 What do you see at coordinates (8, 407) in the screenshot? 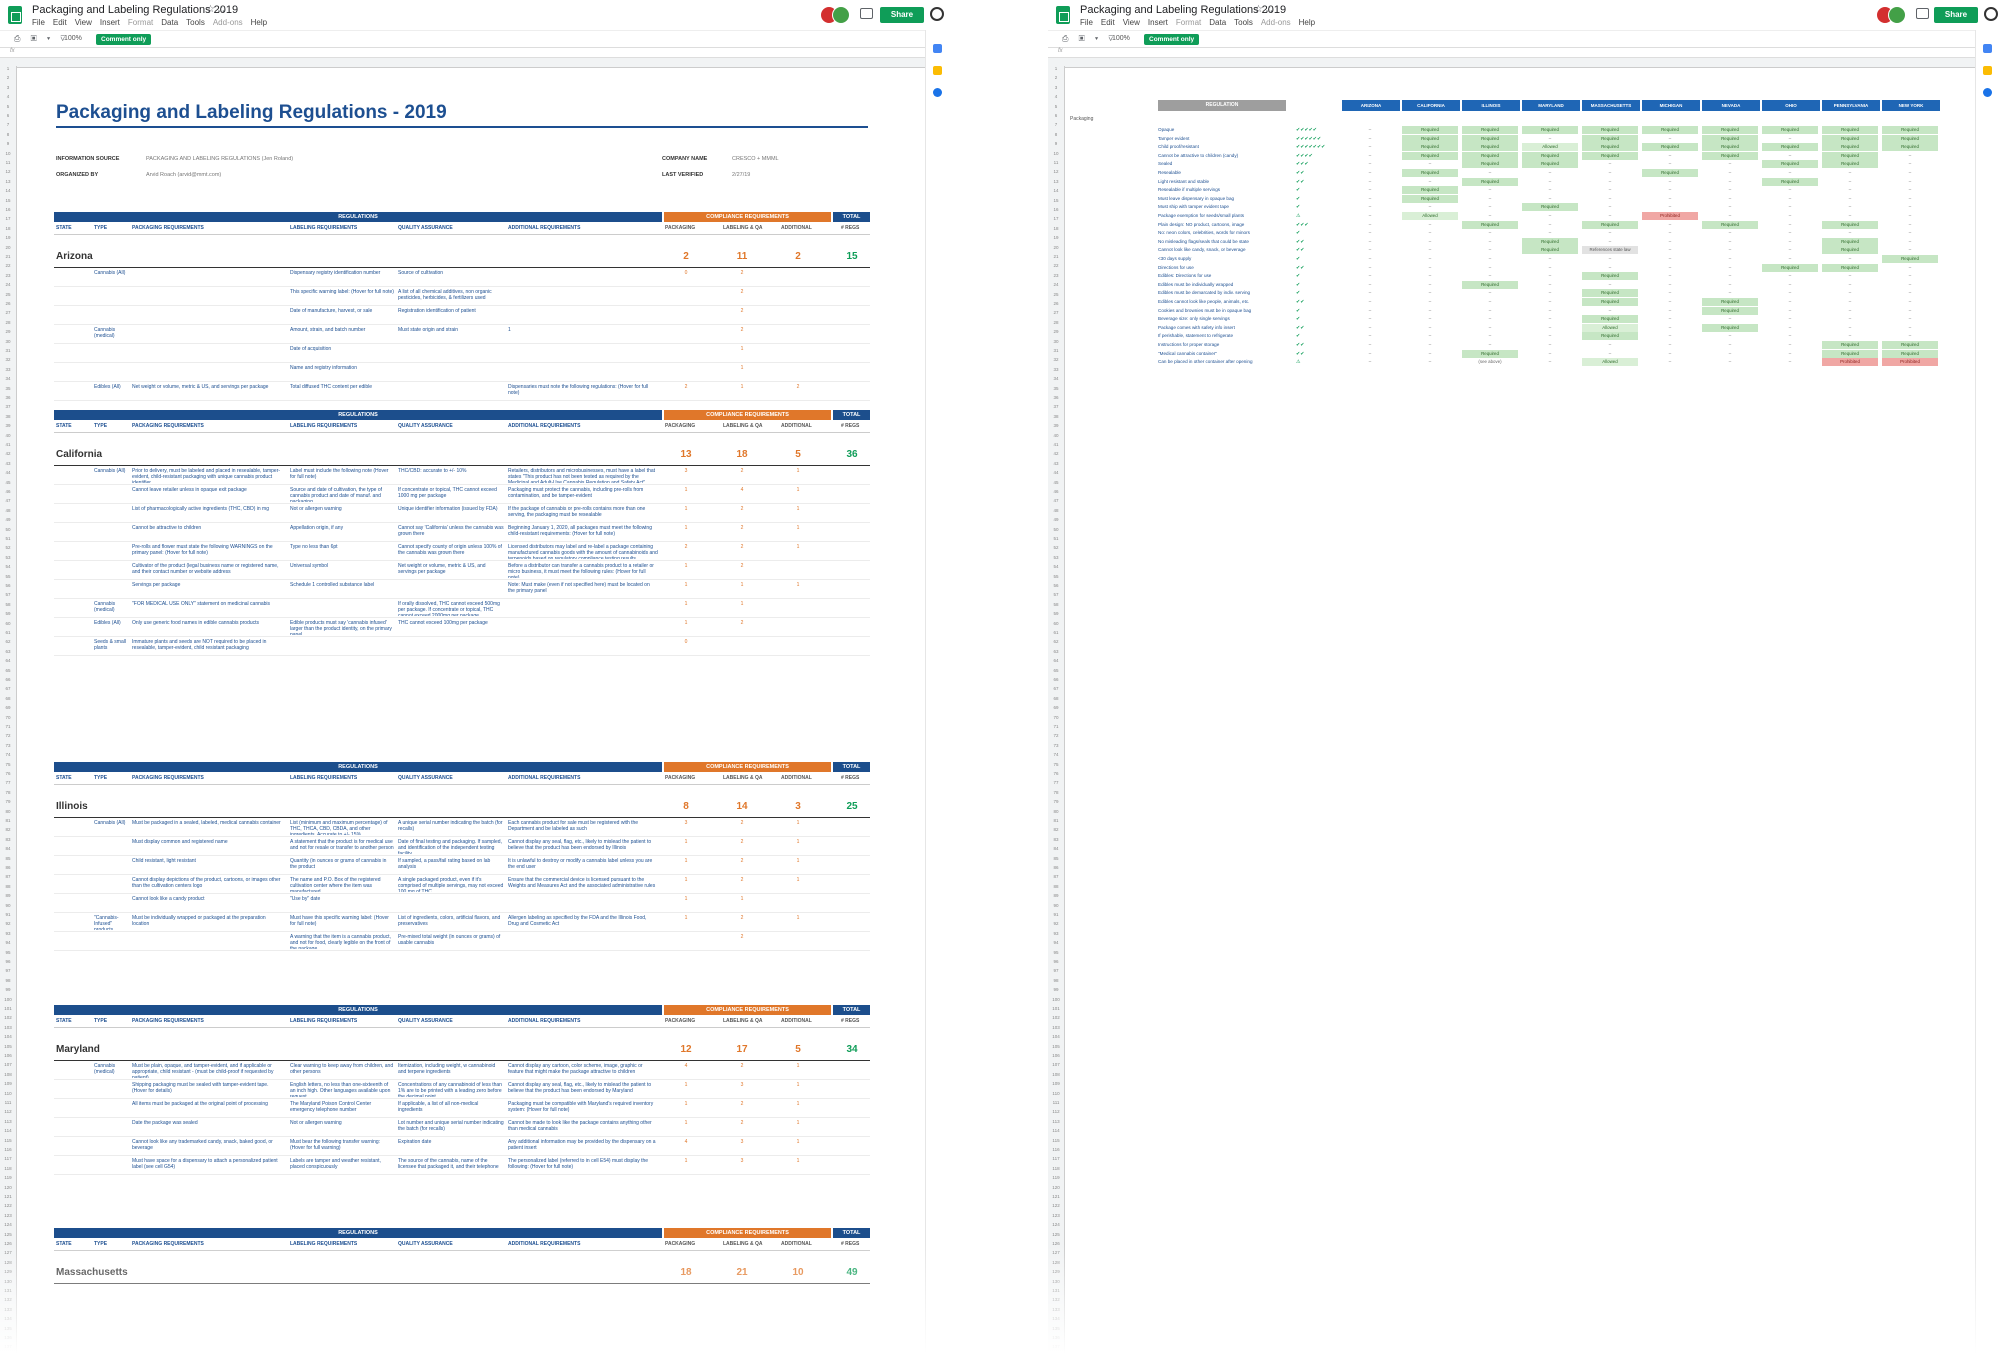
I see `row-number: 37` at bounding box center [8, 407].